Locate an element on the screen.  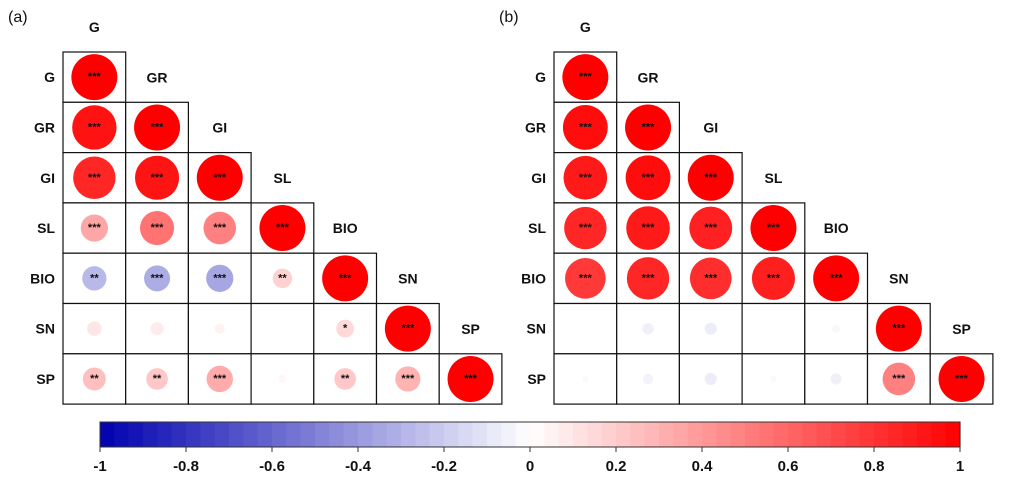
cell-sp-bio is located at coordinates (836, 379).